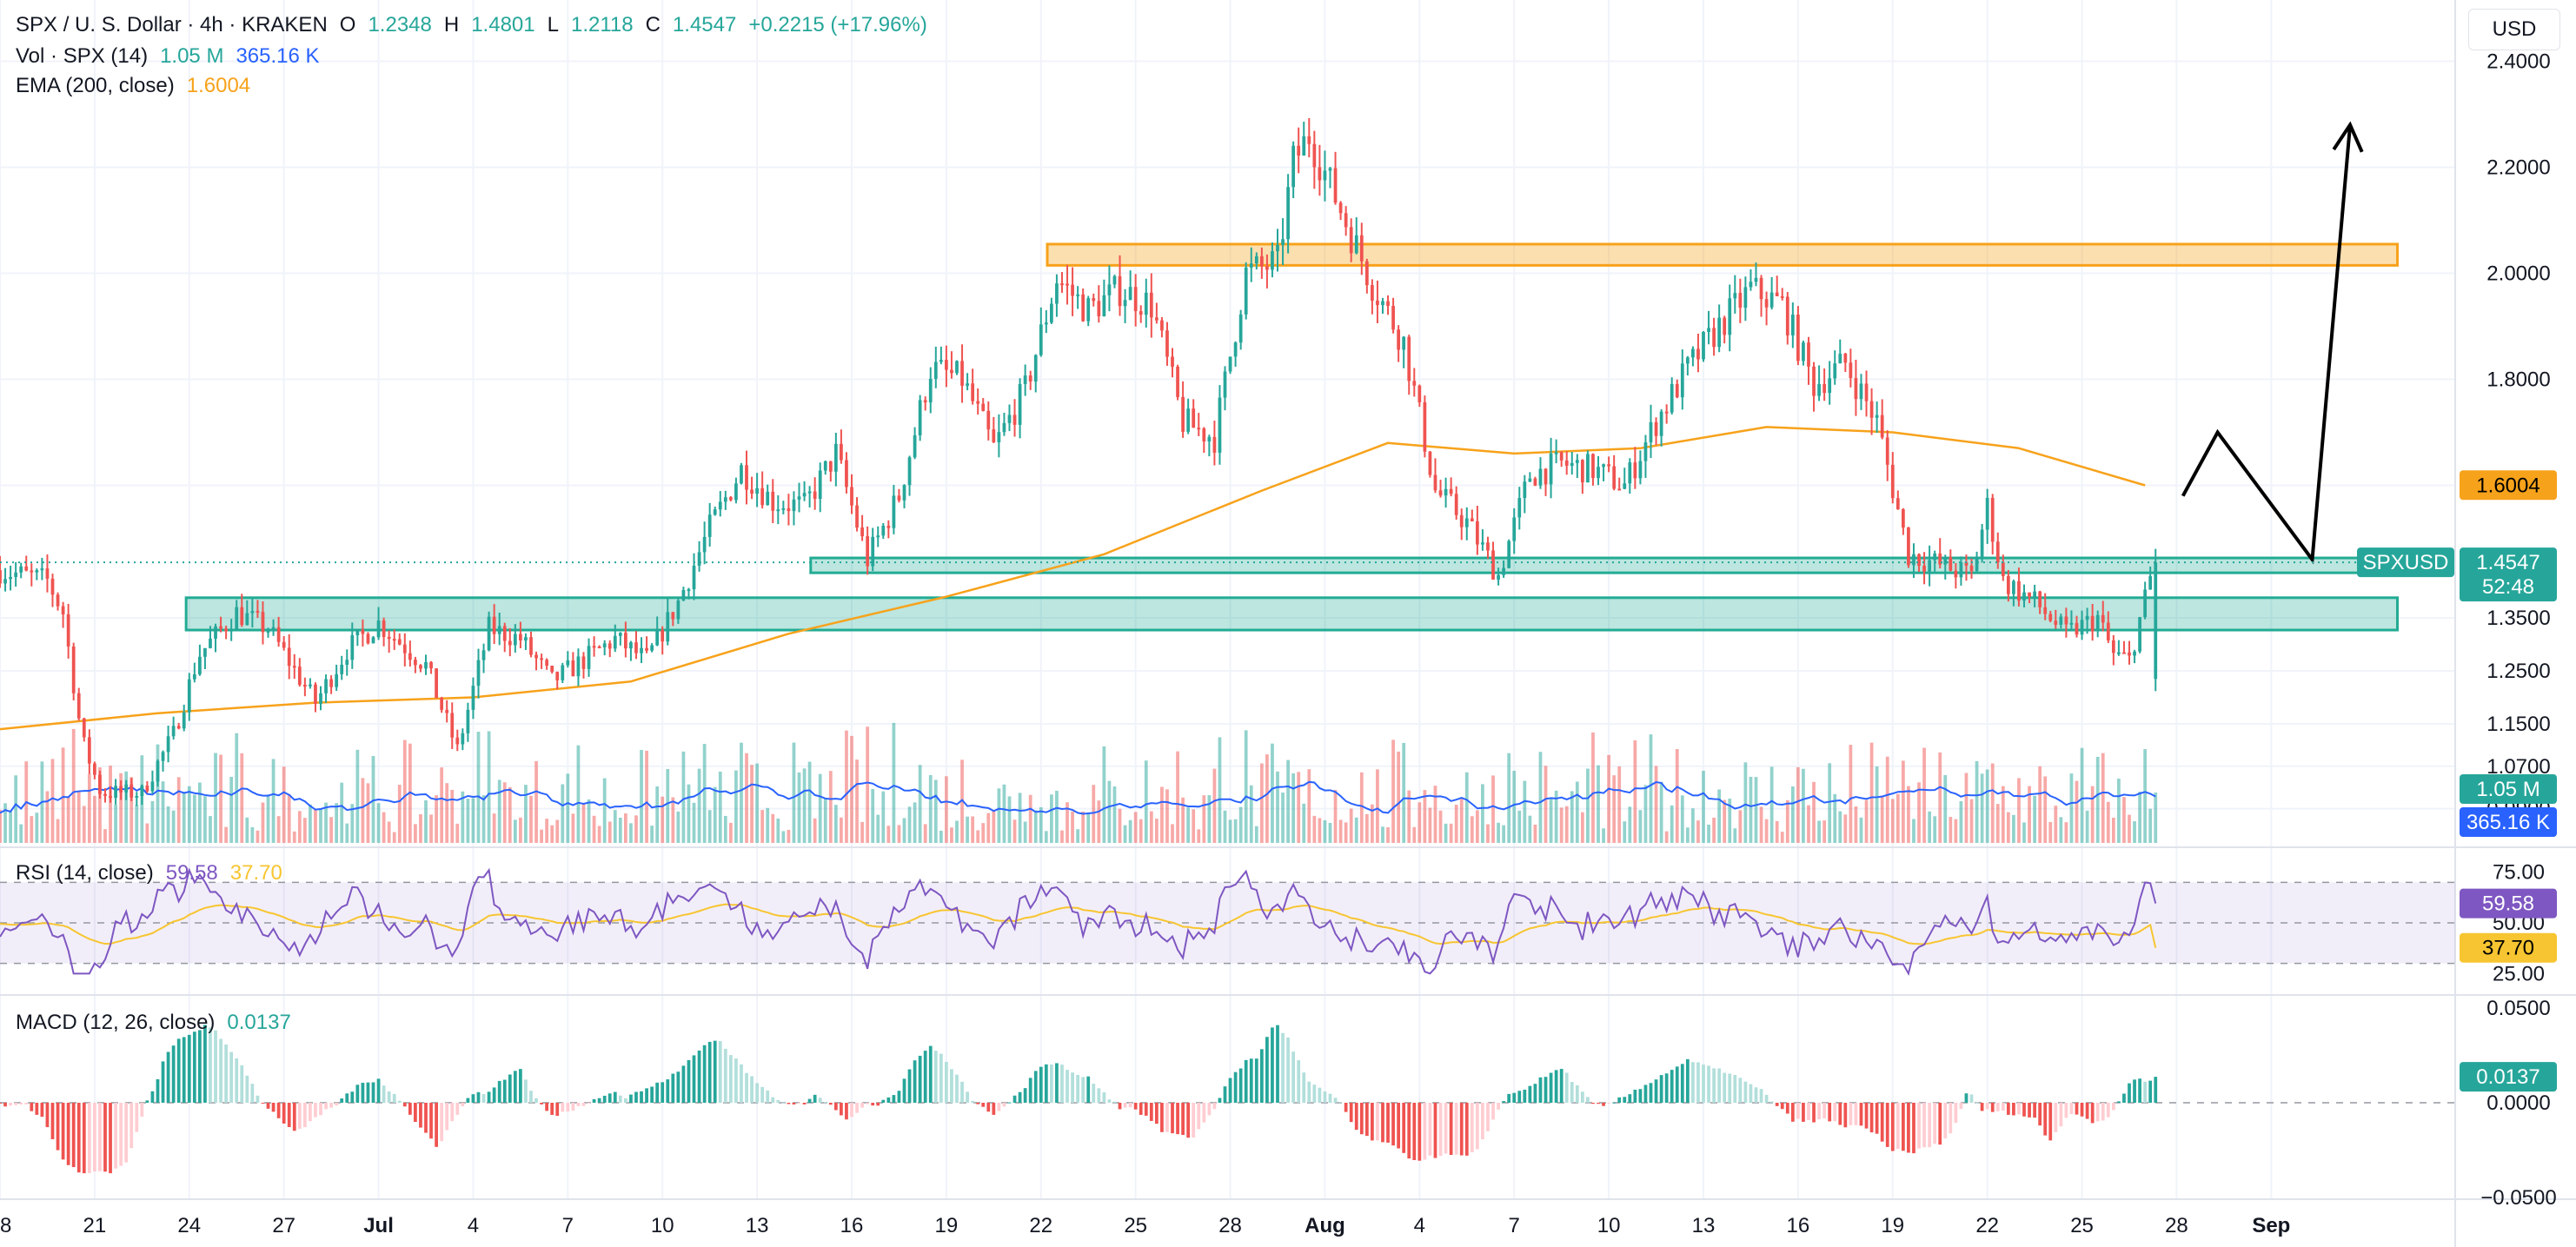 The height and width of the screenshot is (1247, 2576). I want to click on ema-price-tag-bg, so click(2508, 486).